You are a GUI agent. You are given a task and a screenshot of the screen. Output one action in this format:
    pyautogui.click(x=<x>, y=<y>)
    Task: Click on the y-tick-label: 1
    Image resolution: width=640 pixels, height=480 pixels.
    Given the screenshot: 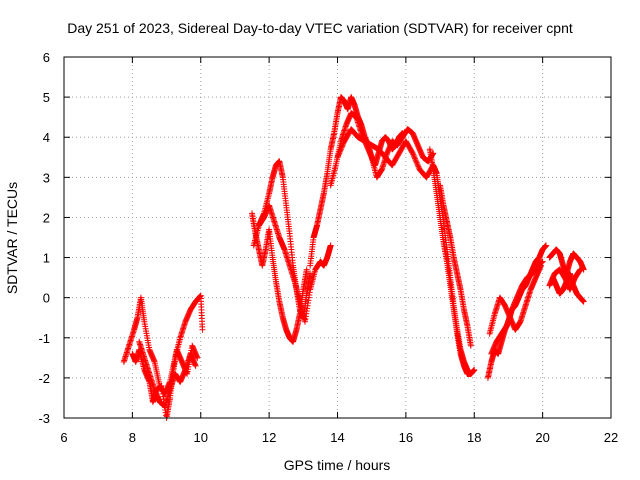 What is the action you would take?
    pyautogui.click(x=46, y=258)
    